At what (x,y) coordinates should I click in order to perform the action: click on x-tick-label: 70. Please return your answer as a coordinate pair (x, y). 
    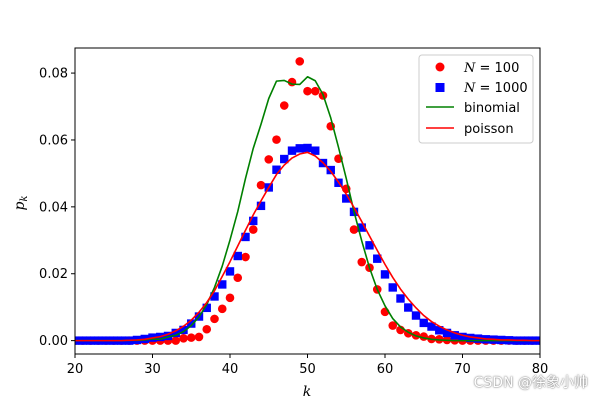
    Looking at the image, I should click on (462, 369).